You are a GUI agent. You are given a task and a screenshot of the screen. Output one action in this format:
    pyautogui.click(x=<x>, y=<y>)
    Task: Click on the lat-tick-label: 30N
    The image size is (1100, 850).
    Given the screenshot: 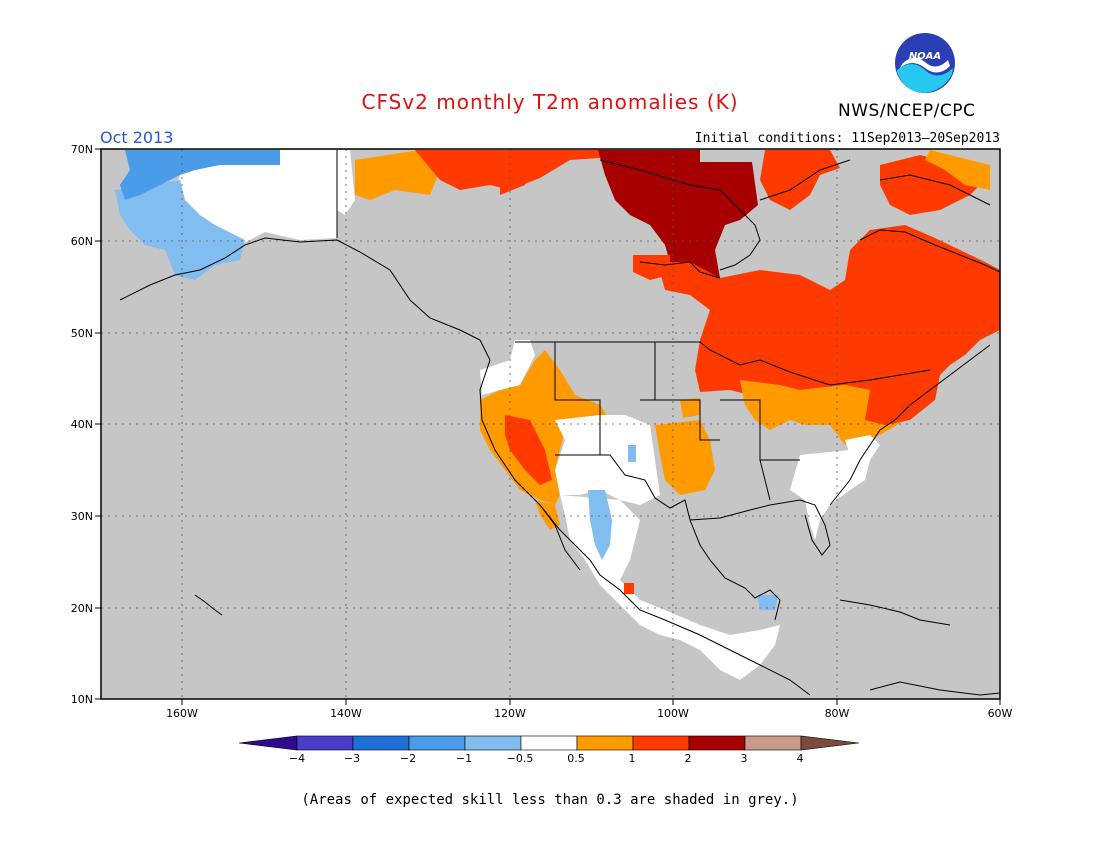 What is the action you would take?
    pyautogui.click(x=82, y=516)
    